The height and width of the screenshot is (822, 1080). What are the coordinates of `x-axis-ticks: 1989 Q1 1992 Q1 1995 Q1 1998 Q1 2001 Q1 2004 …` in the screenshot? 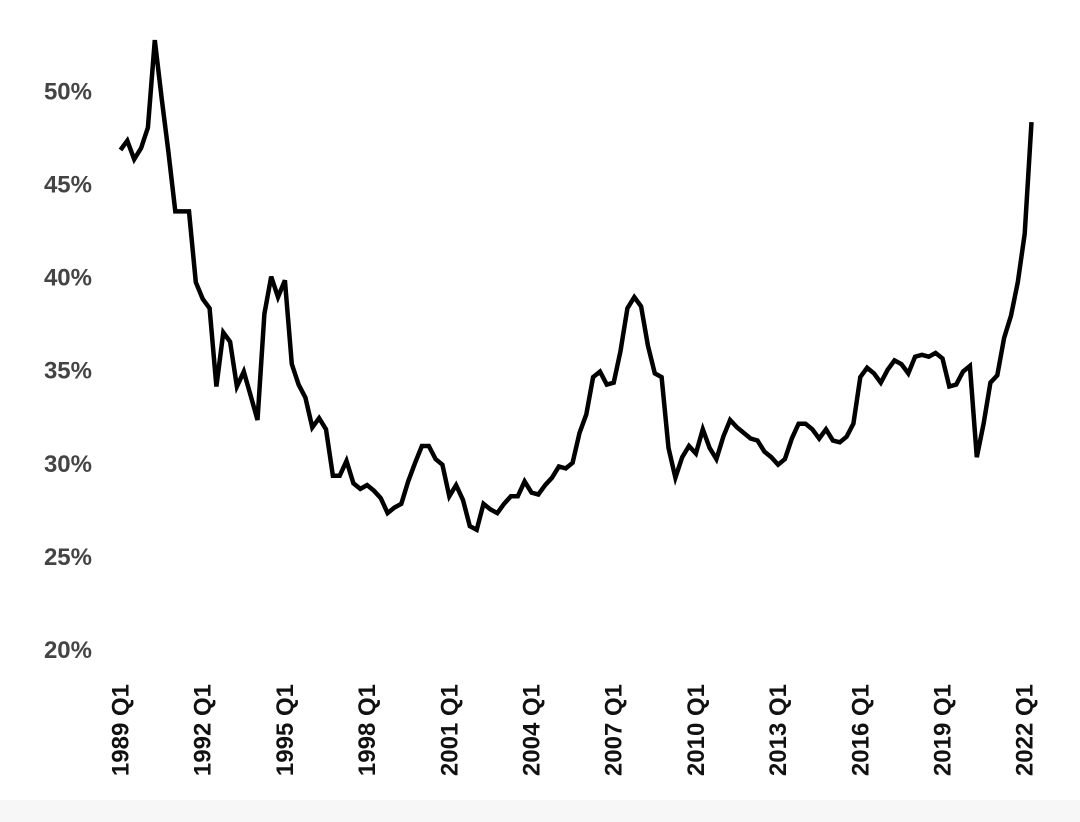 It's located at (573, 730).